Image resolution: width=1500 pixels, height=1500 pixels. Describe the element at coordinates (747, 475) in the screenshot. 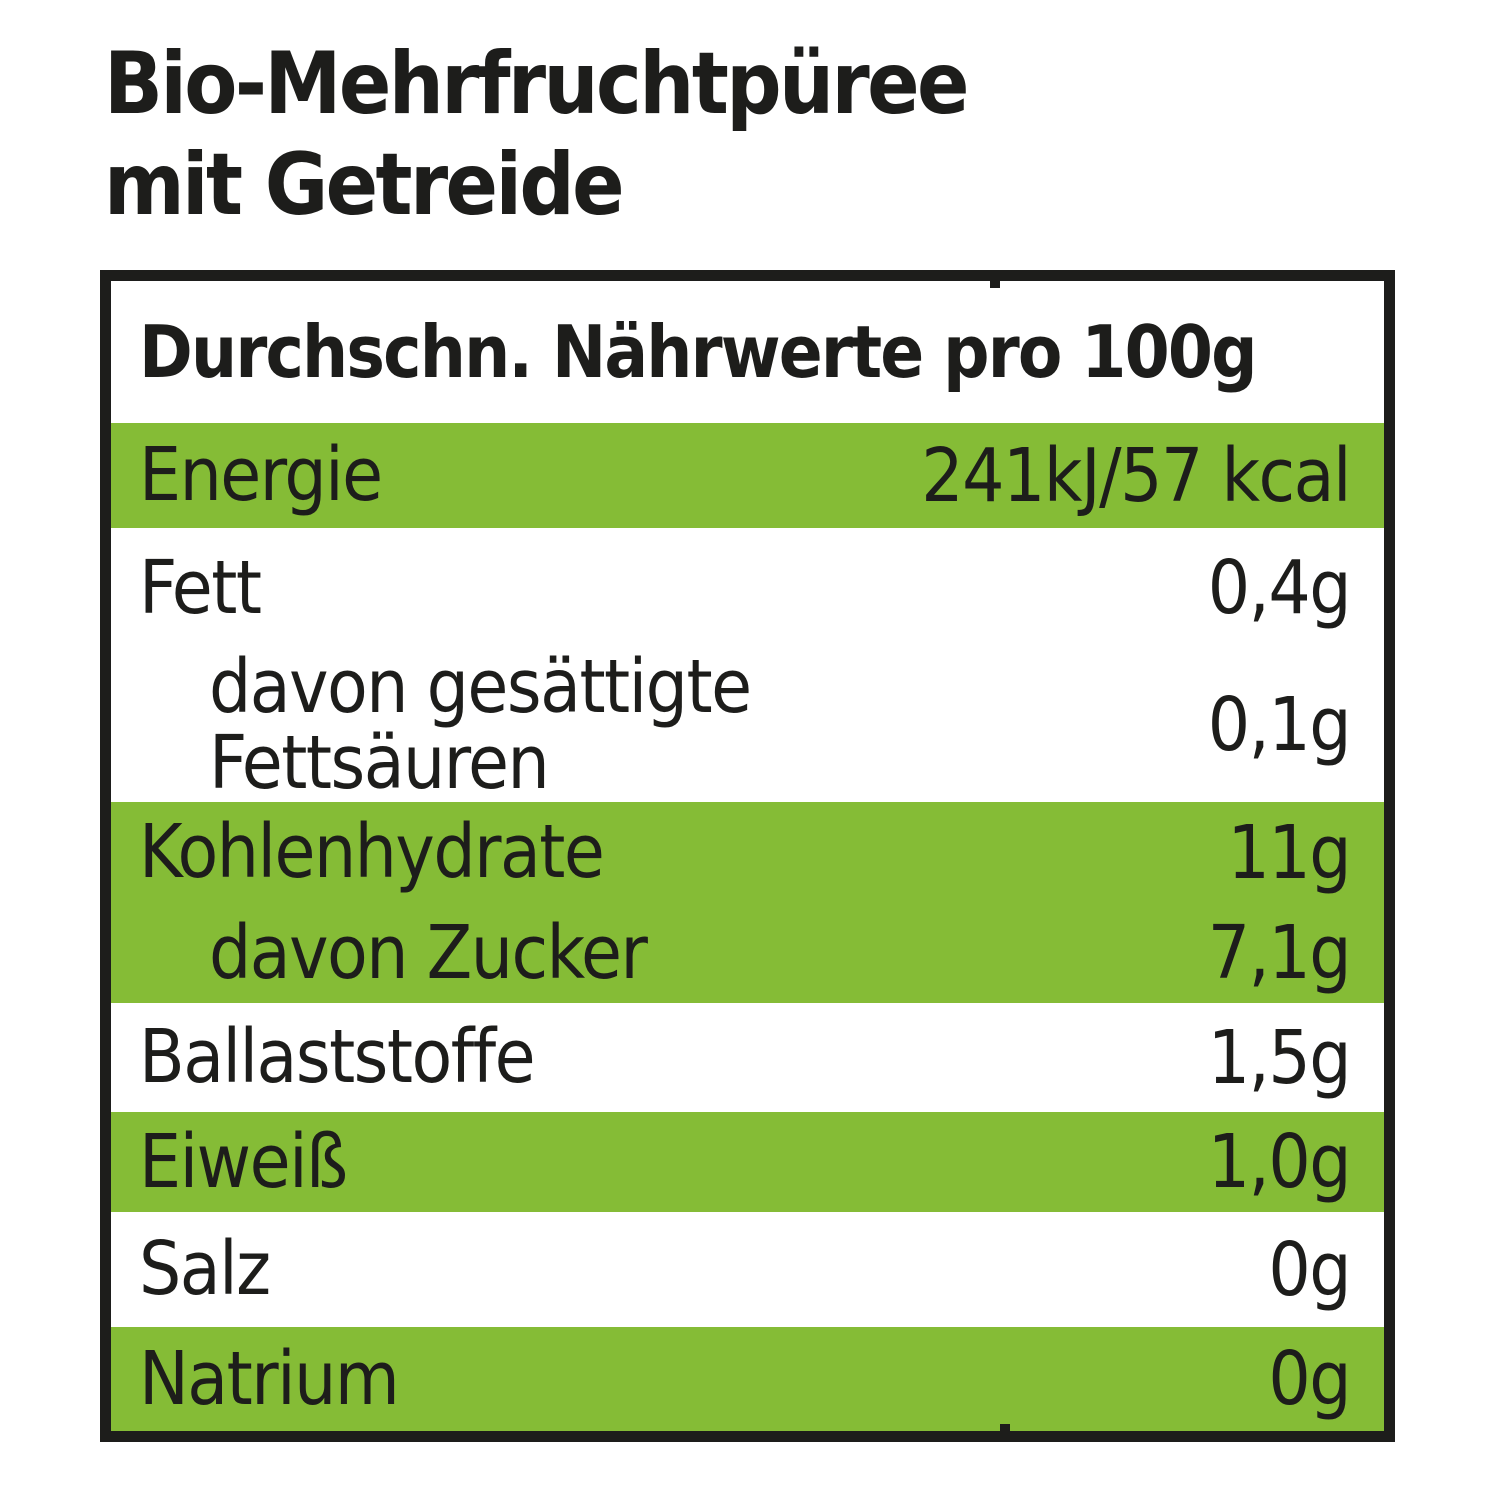

I see `row-energy: Energie 241kJ/57 kcal` at that location.